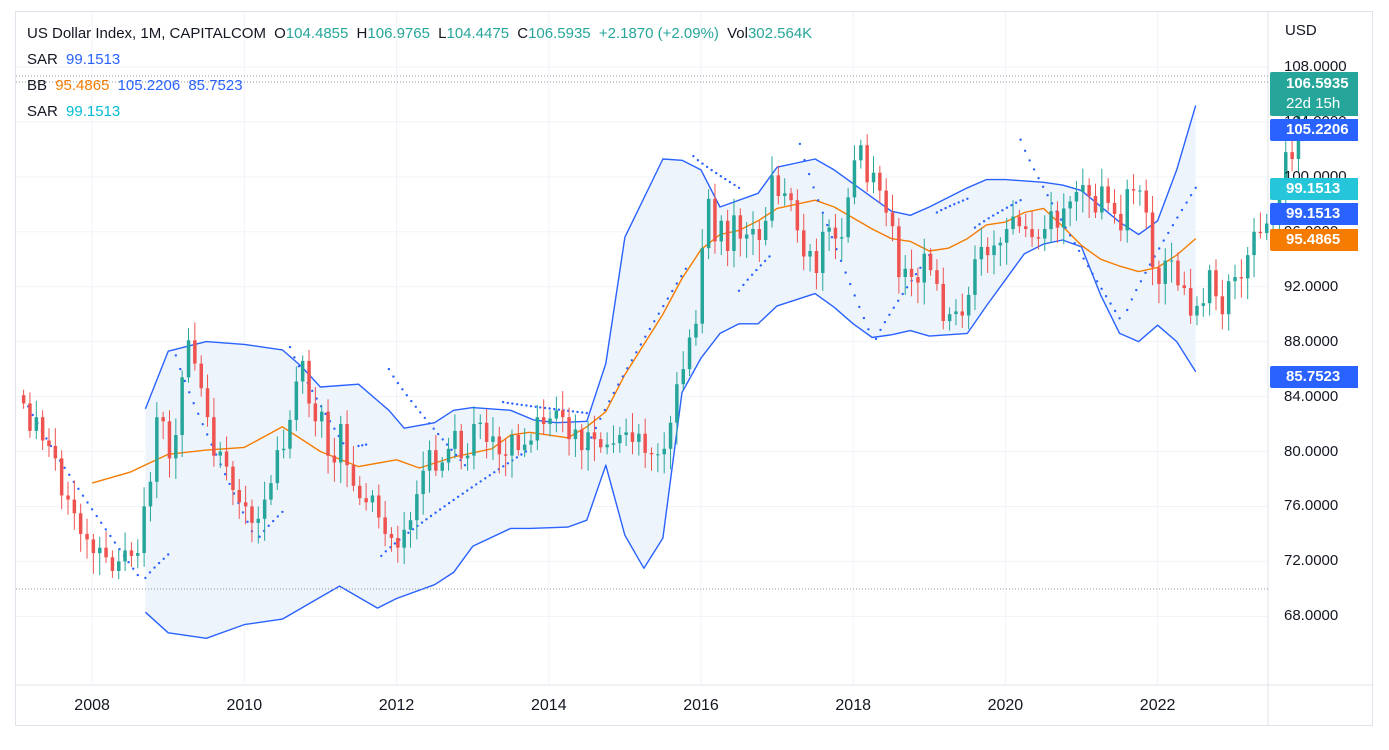 This screenshot has height=750, width=1389. I want to click on y-tick-label: 108.0000, so click(1315, 66).